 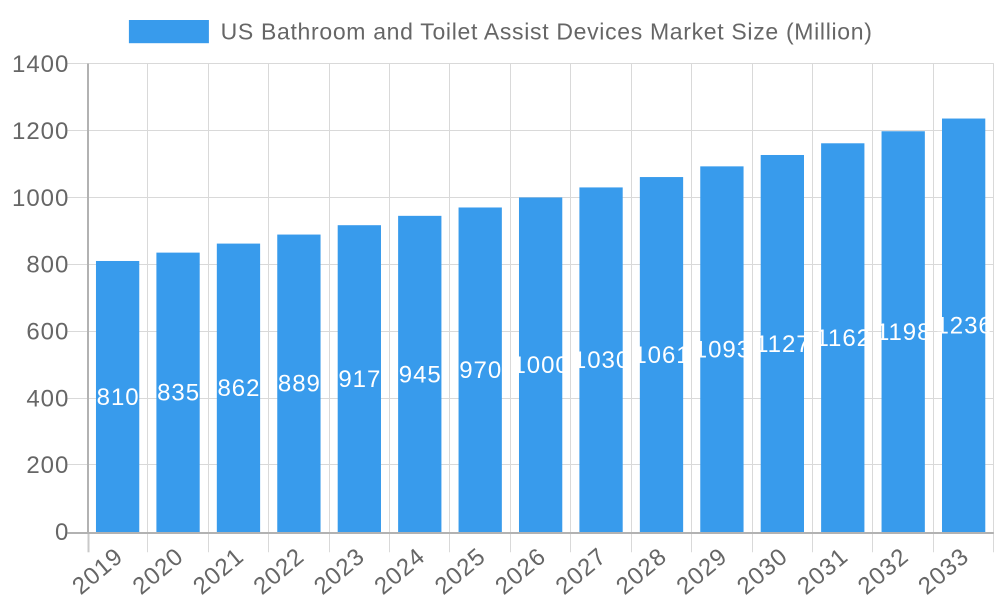 I want to click on svg-text: 945, so click(x=420, y=374).